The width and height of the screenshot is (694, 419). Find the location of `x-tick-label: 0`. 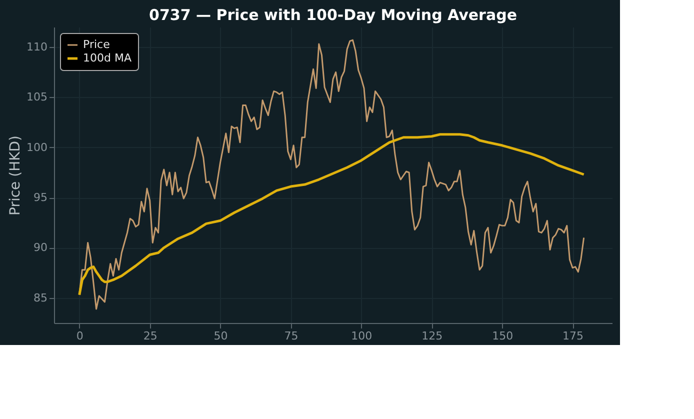

x-tick-label: 0 is located at coordinates (80, 336).